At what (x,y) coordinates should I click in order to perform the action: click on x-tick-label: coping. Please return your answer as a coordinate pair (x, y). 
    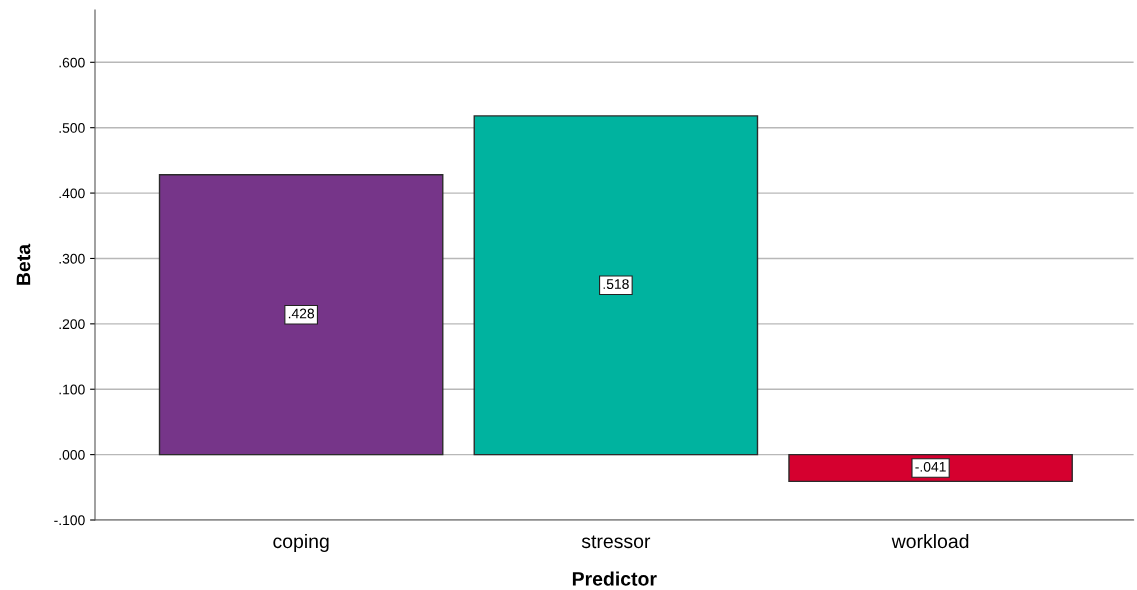
    Looking at the image, I should click on (301, 543).